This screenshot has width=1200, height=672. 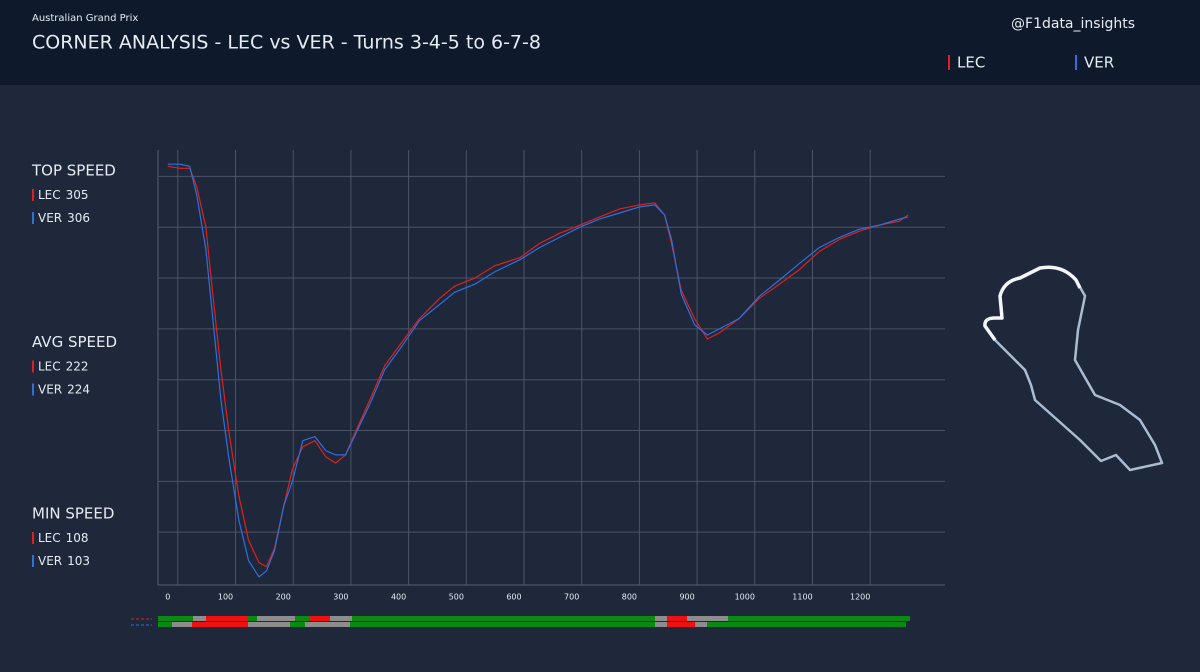 I want to click on stat-entry: VER 224, so click(x=64, y=389).